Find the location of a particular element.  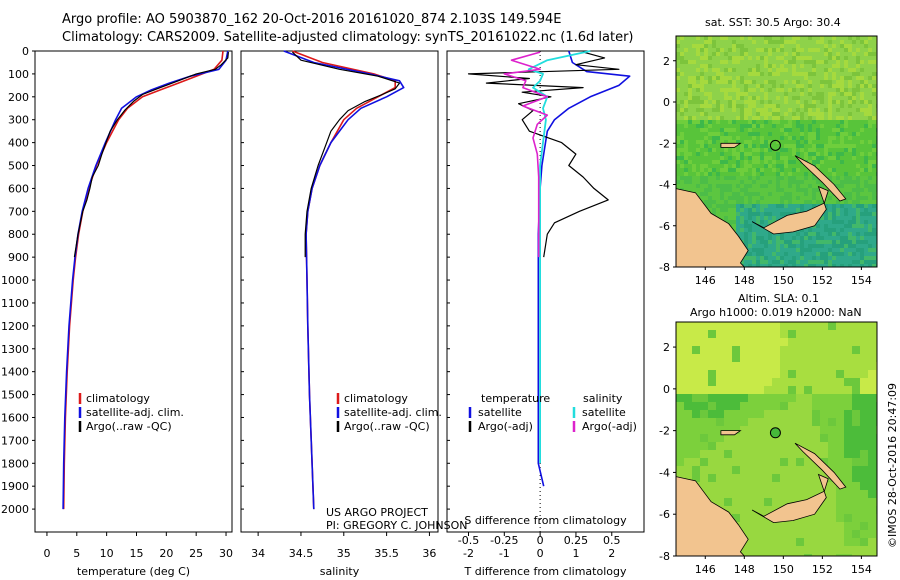

sla-map-field is located at coordinates (776, 439).